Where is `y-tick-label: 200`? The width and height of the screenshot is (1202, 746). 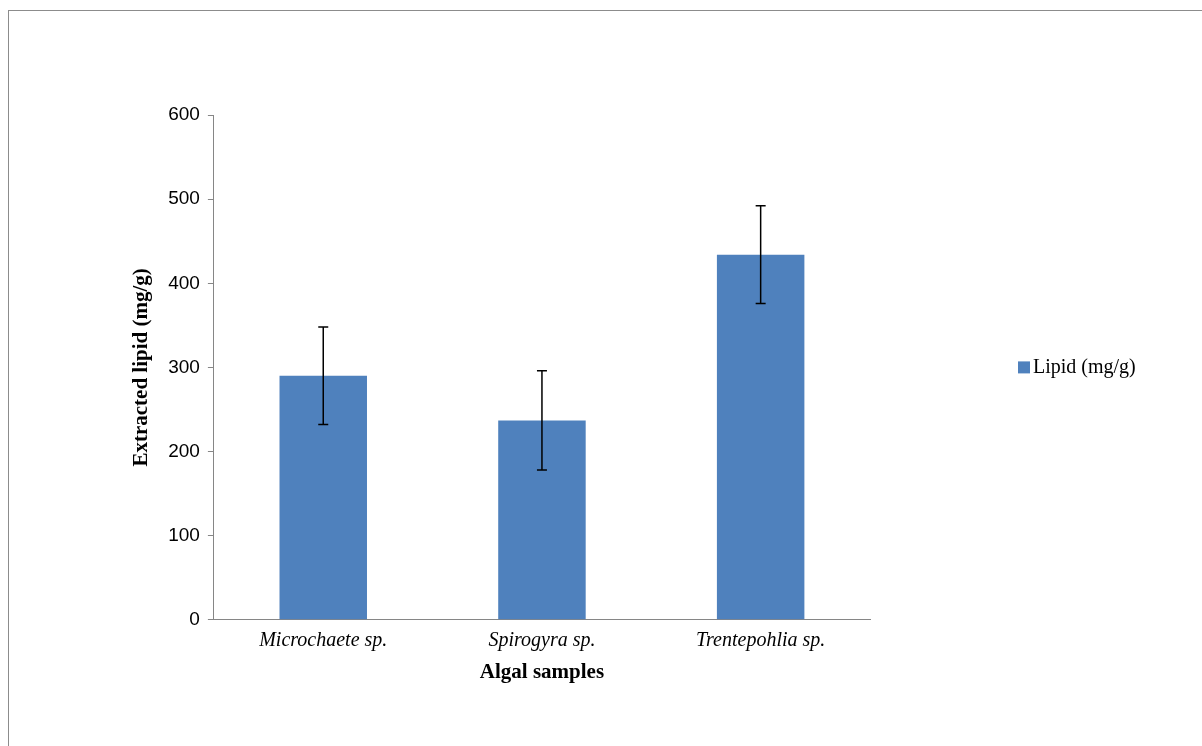
y-tick-label: 200 is located at coordinates (184, 450).